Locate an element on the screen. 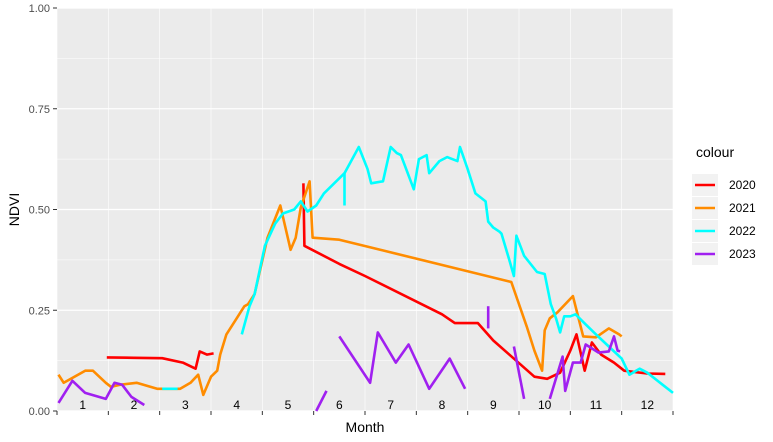  y-axis-title: NDVI is located at coordinates (14, 209).